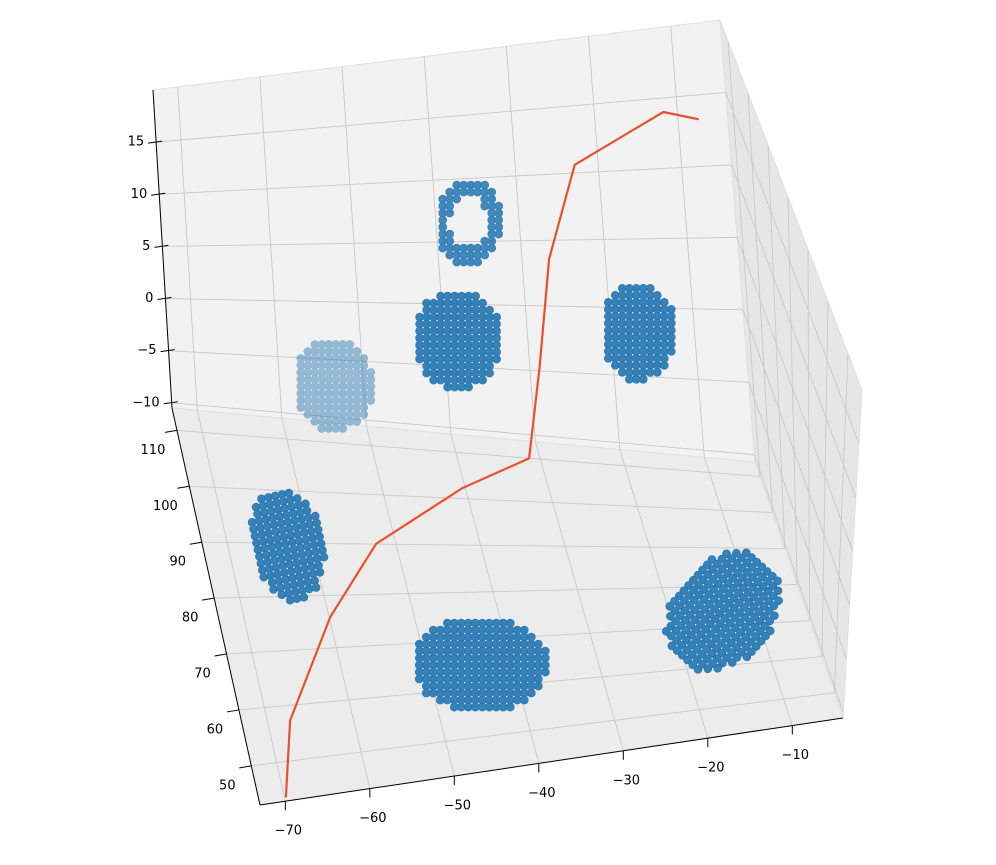 The image size is (996, 865). Describe the element at coordinates (149, 298) in the screenshot. I see `z-tick-label: 0` at that location.